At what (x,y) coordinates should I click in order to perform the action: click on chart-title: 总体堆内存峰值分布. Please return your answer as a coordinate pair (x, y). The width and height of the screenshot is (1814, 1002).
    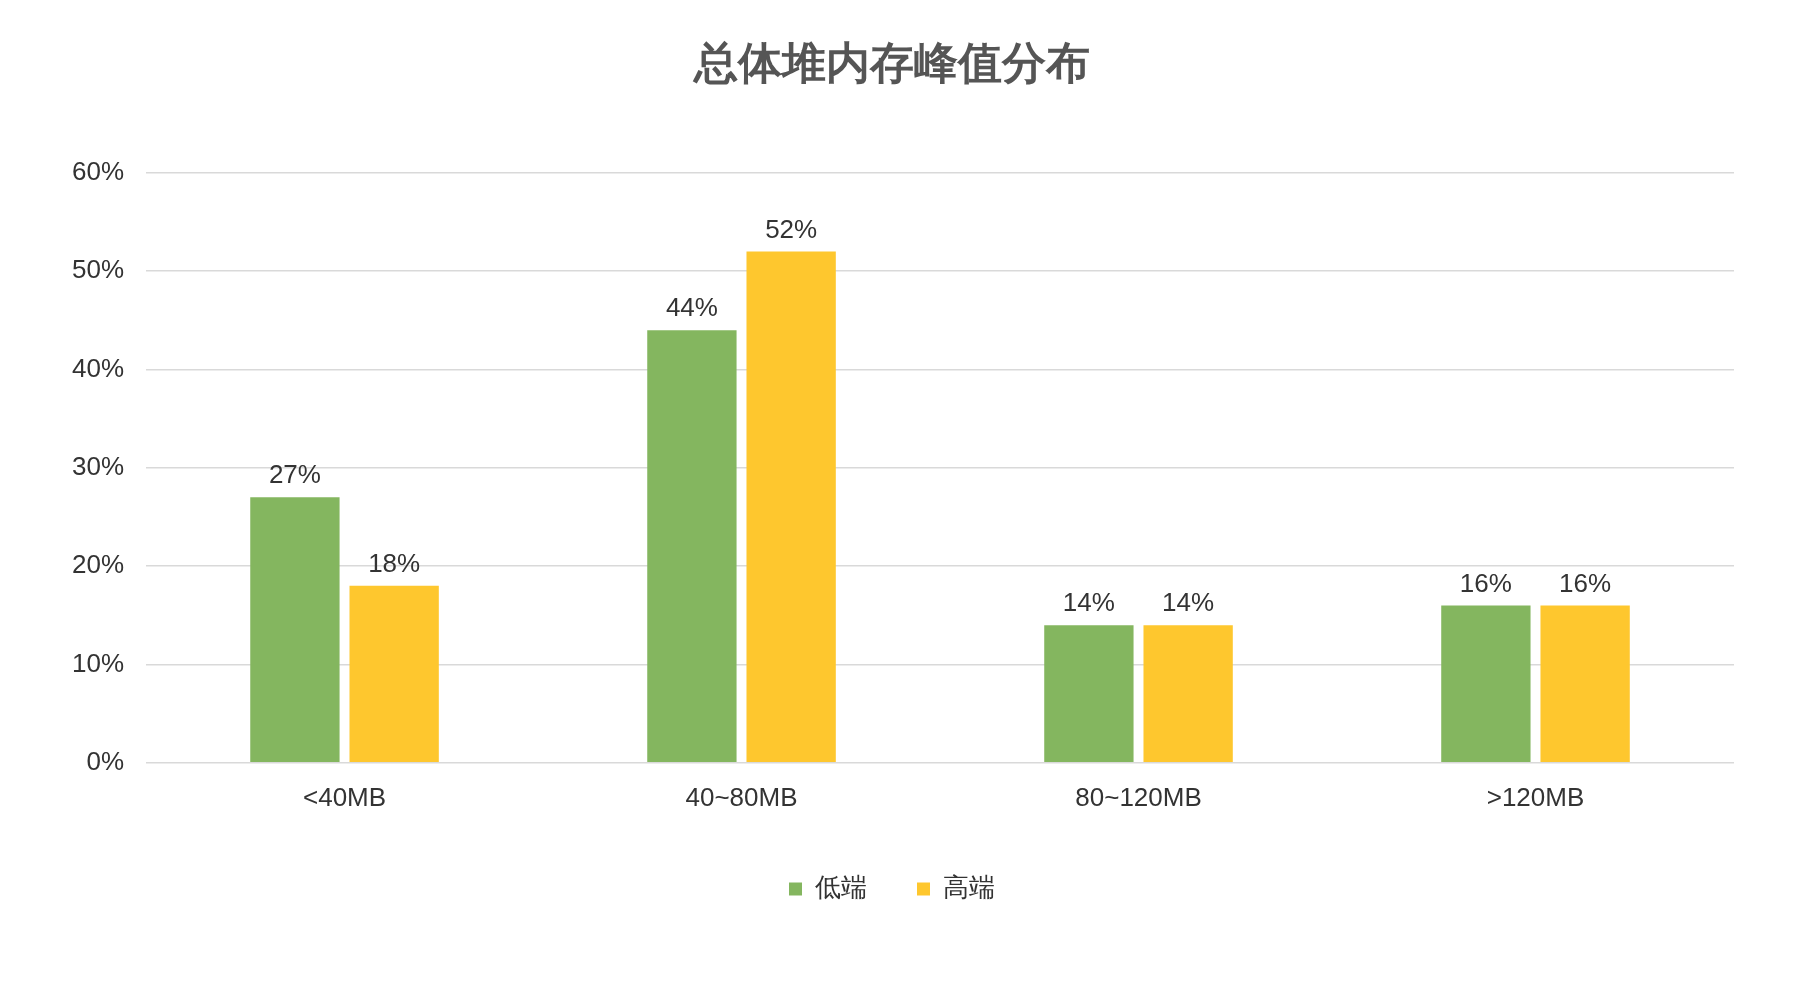
    Looking at the image, I should click on (891, 62).